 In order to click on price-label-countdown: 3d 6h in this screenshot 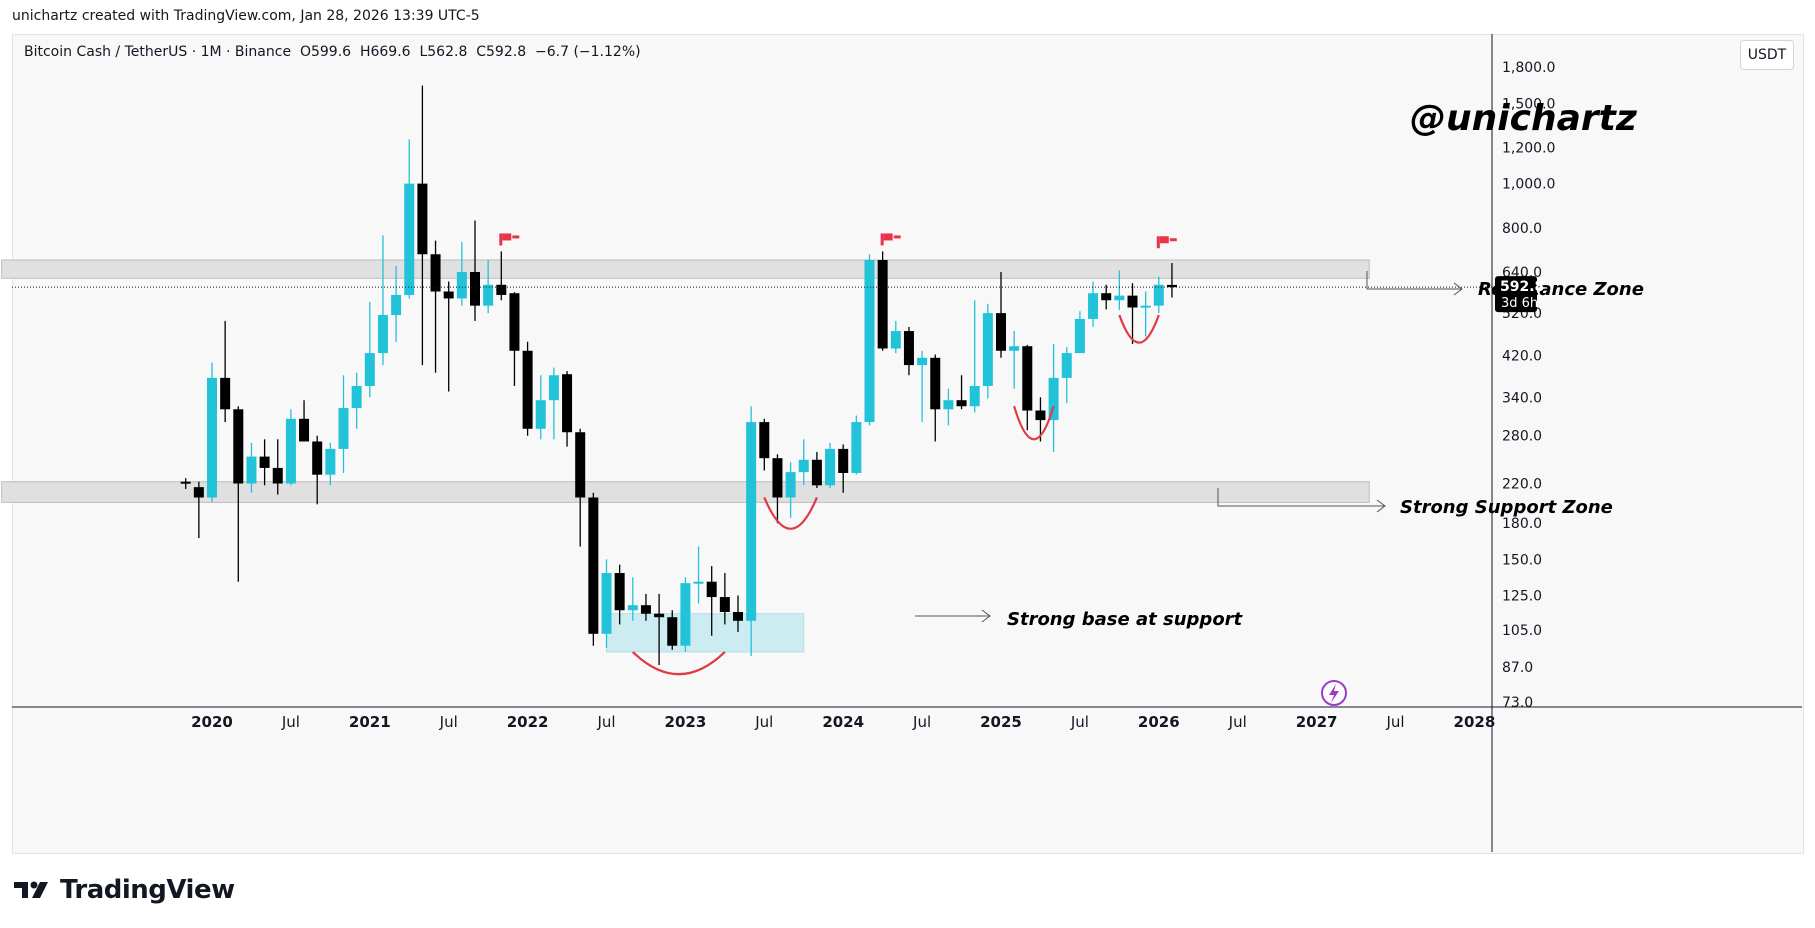, I will do `click(1519, 303)`.